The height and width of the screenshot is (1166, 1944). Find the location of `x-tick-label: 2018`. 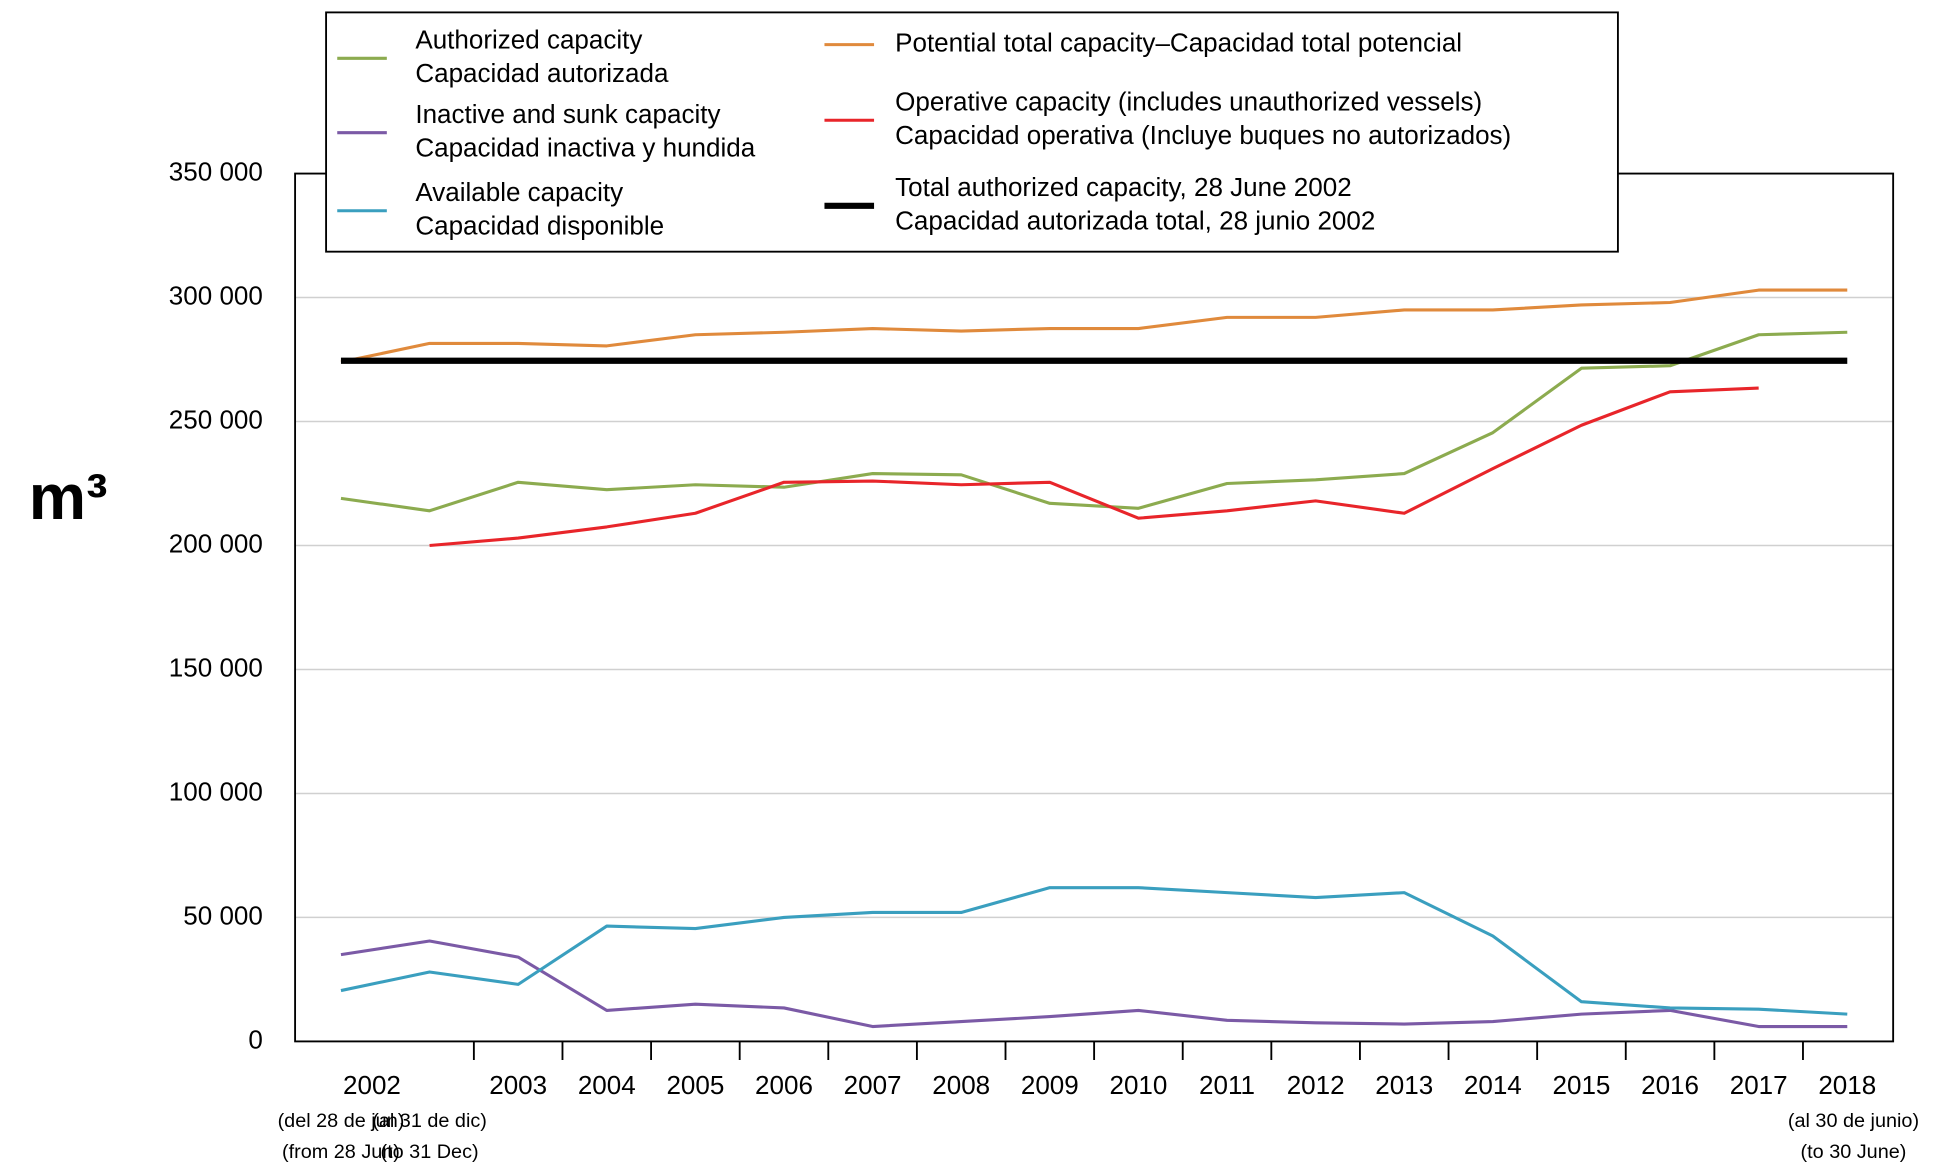

x-tick-label: 2018 is located at coordinates (1847, 1085).